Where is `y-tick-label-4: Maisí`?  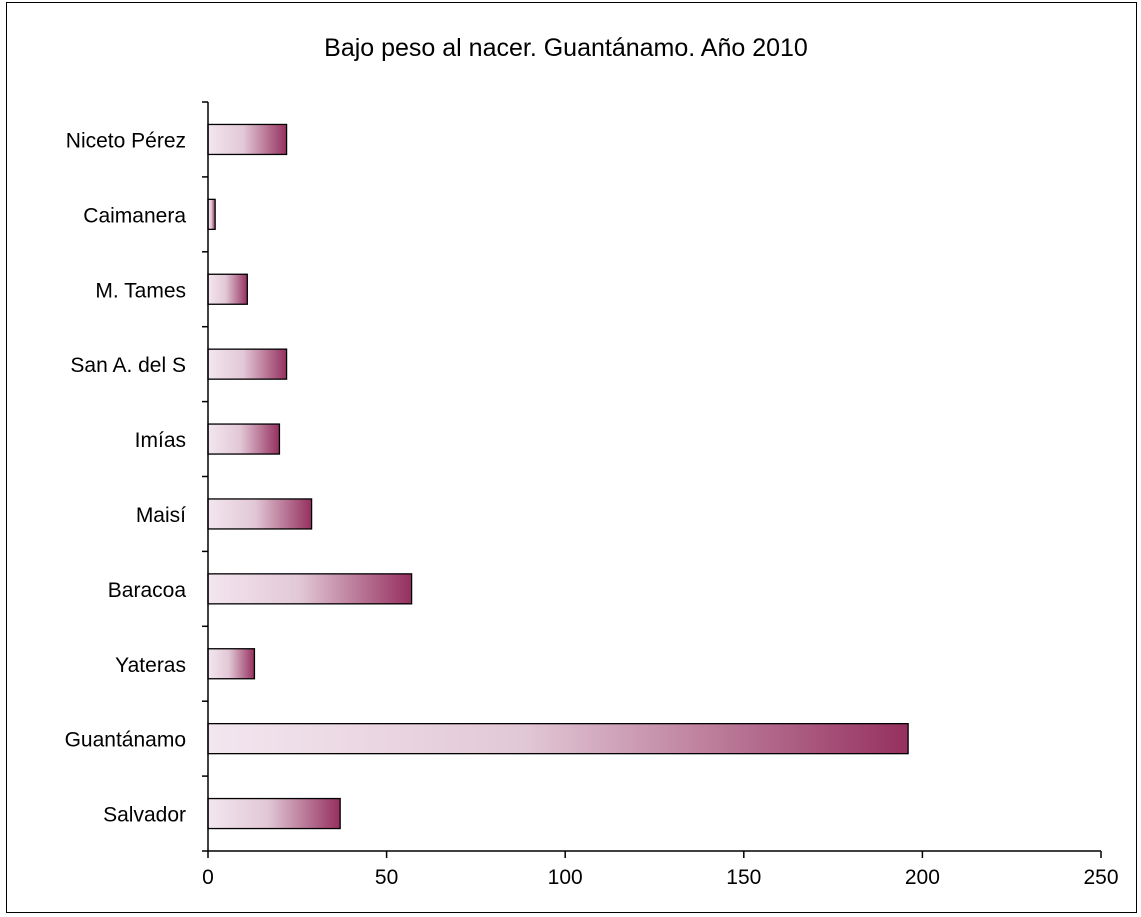 y-tick-label-4: Maisí is located at coordinates (161, 515).